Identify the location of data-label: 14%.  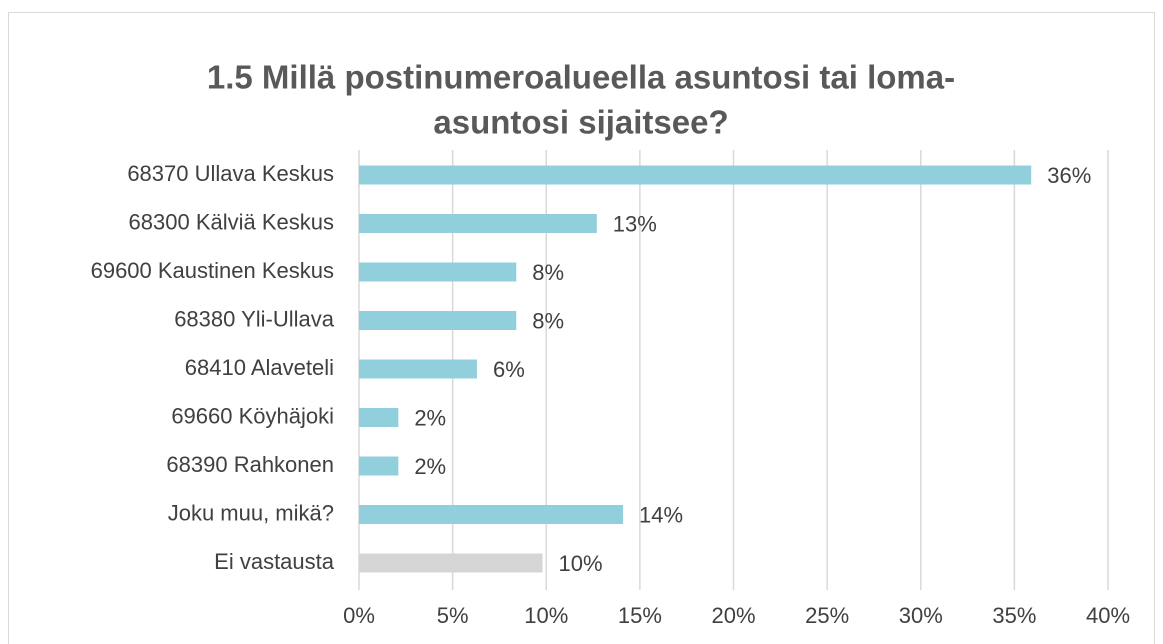
(661, 514).